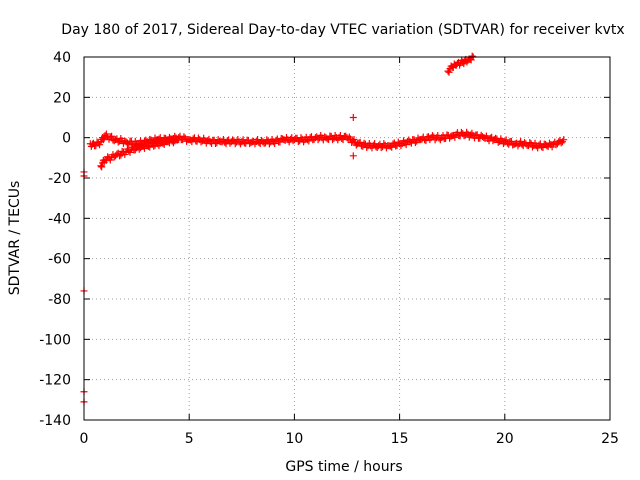  Describe the element at coordinates (59, 219) in the screenshot. I see `y-tick-label: -40` at that location.